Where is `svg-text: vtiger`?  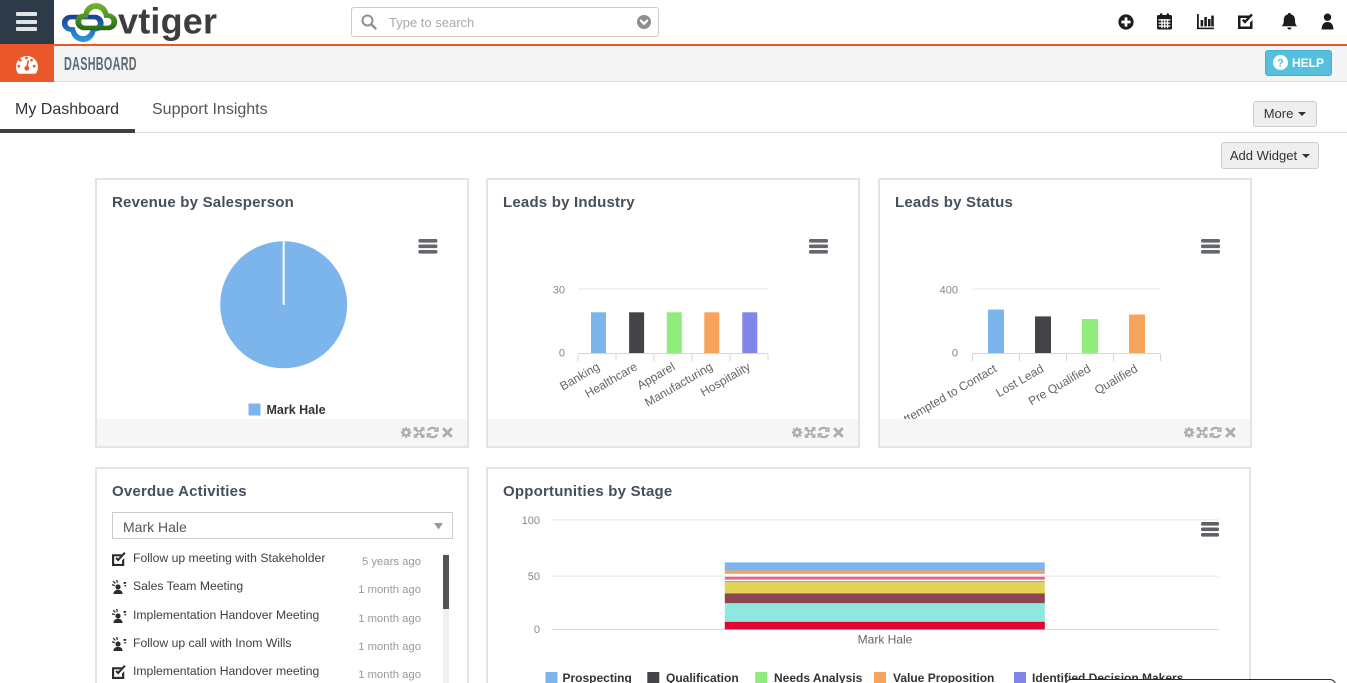 svg-text: vtiger is located at coordinates (167, 21).